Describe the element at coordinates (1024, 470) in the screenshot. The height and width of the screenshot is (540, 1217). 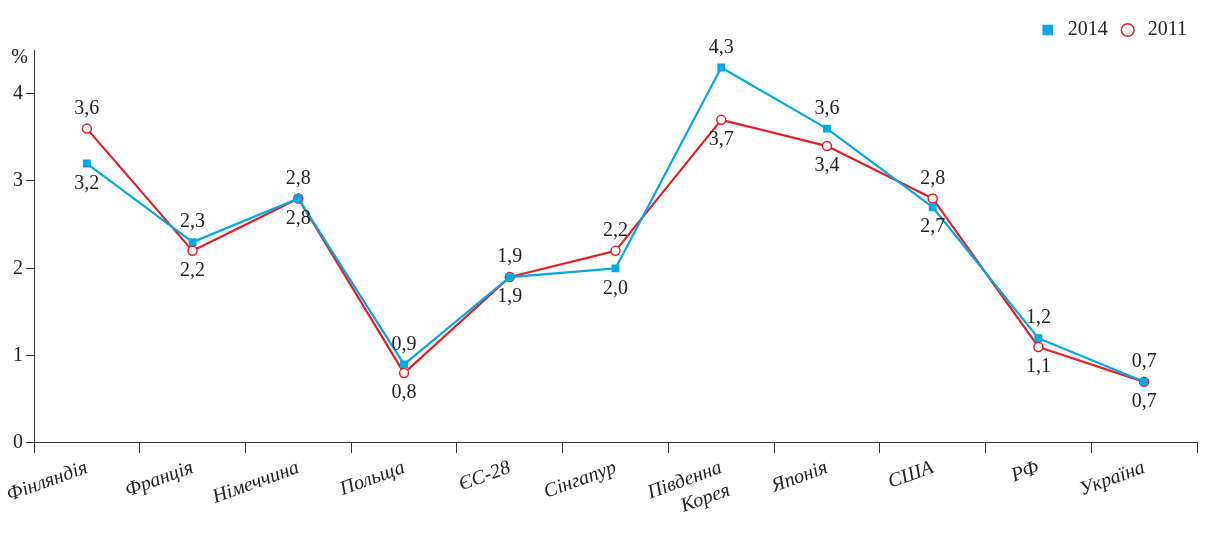
I see `x-tick-label: РФ` at that location.